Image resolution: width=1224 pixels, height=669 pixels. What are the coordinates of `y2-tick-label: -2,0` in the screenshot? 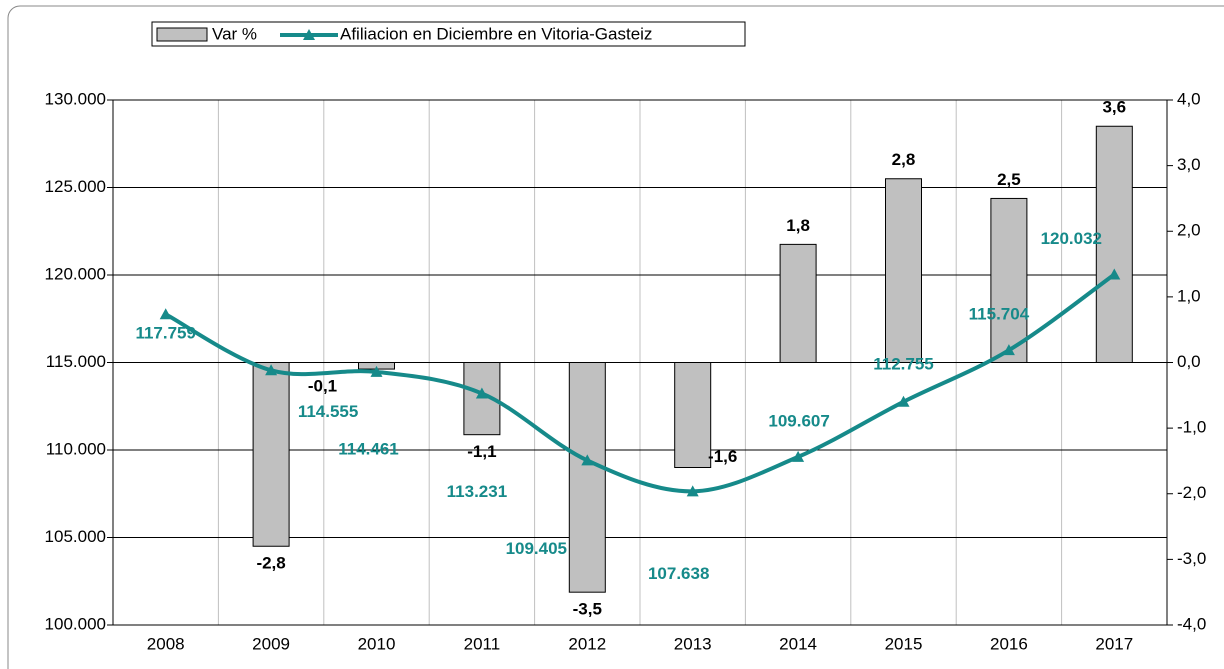 It's located at (1191, 492).